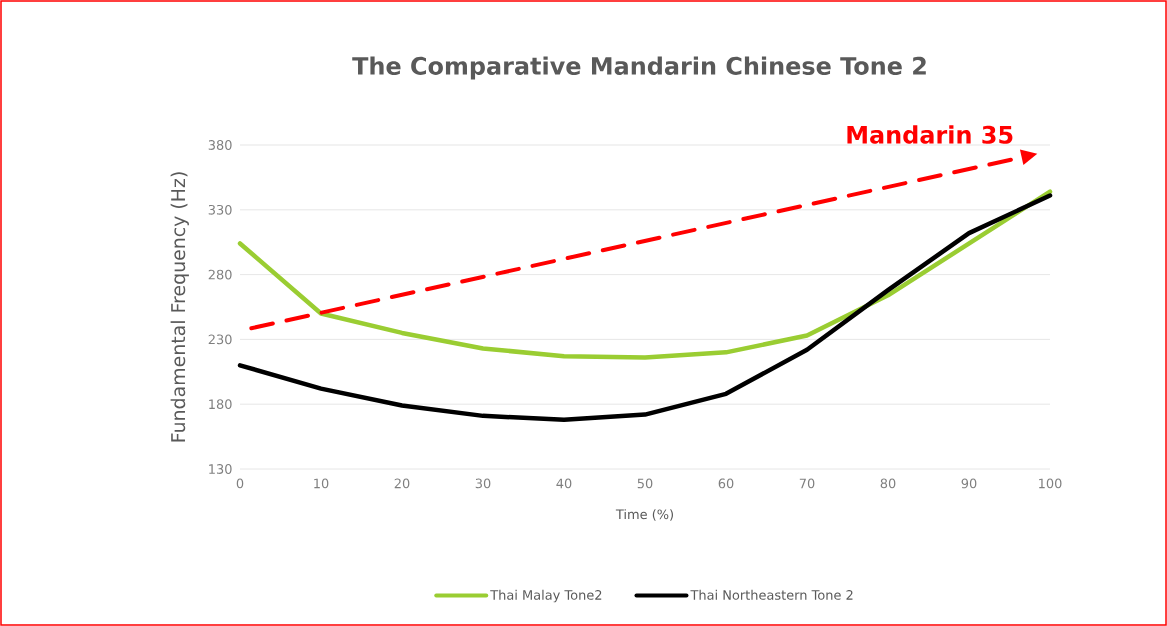 The width and height of the screenshot is (1167, 626). Describe the element at coordinates (969, 483) in the screenshot. I see `x-tick-label: 90` at that location.